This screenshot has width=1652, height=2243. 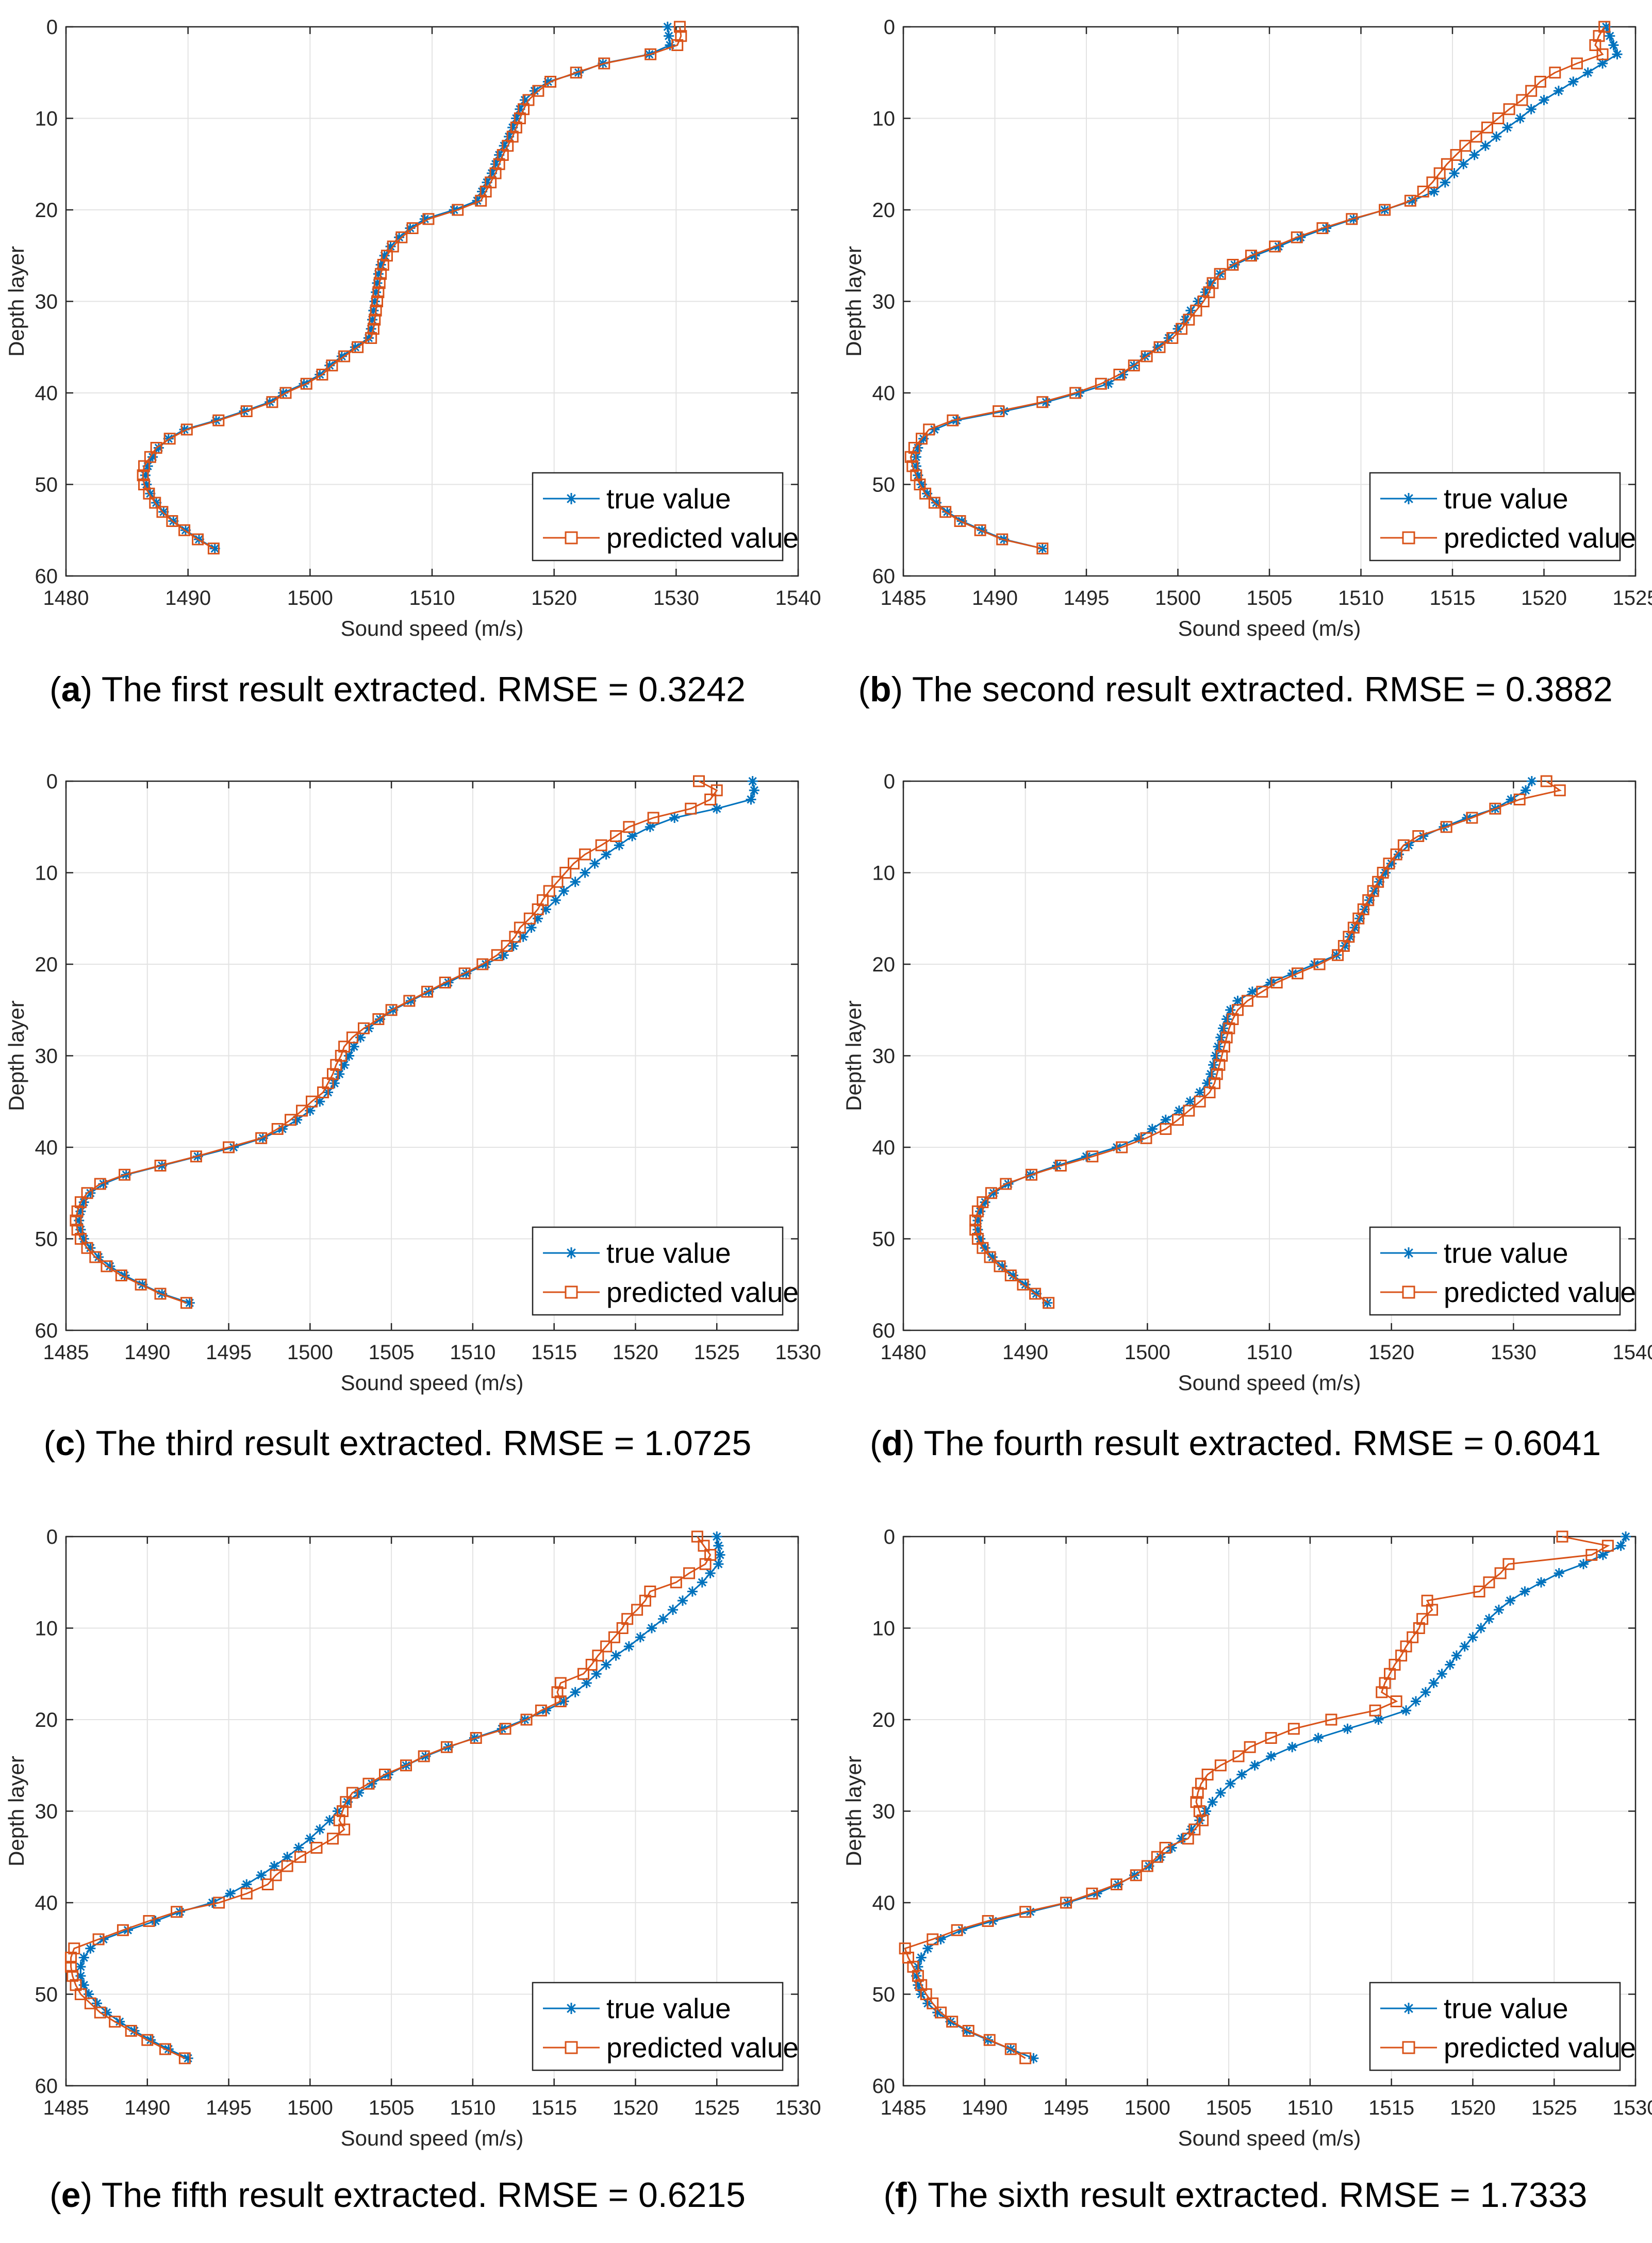 I want to click on x-tick-label: 1480, so click(x=66, y=598).